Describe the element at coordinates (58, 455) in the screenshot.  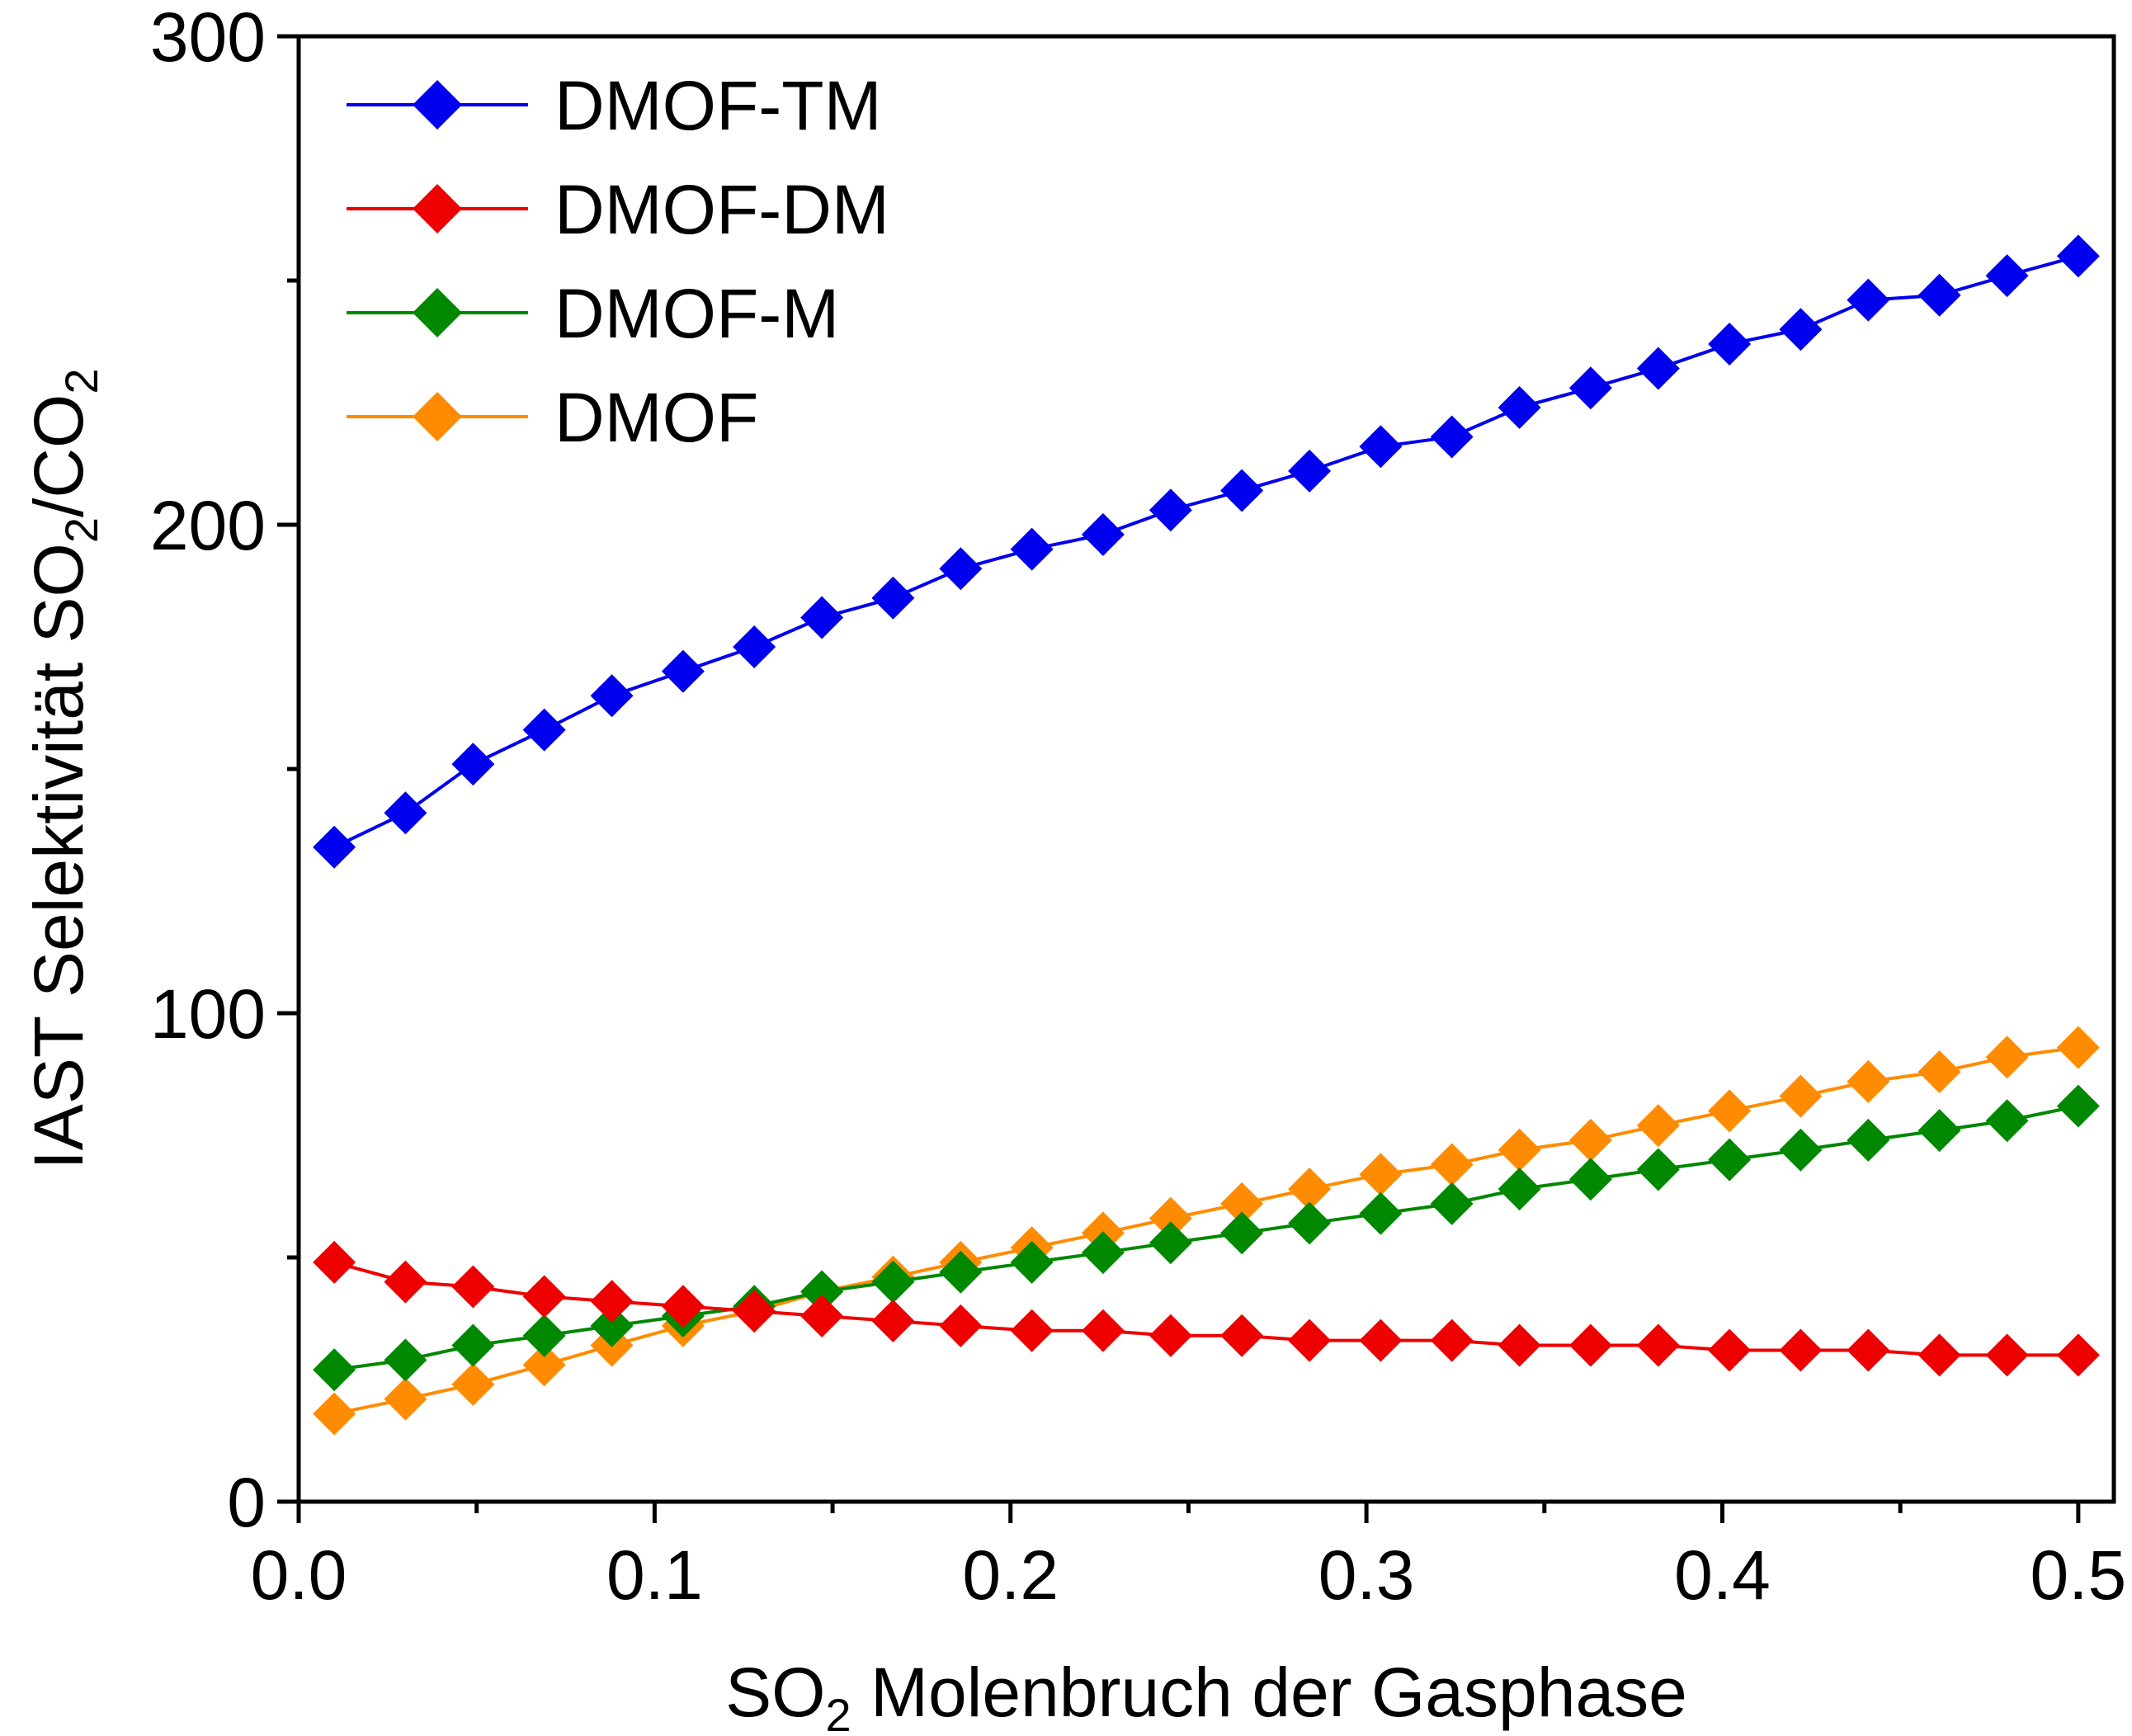
I see `y-axis-label-mid: /CO` at that location.